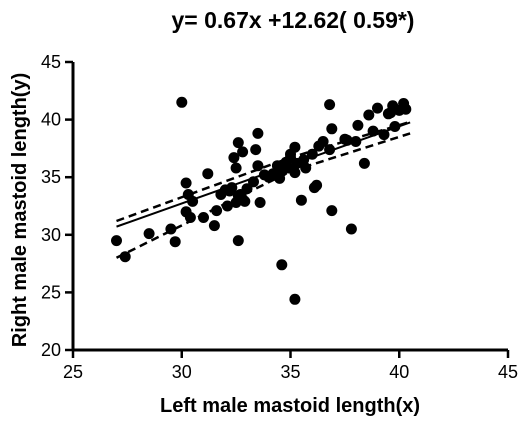 This screenshot has height=430, width=530. I want to click on y-tick-label: 25, so click(51, 292).